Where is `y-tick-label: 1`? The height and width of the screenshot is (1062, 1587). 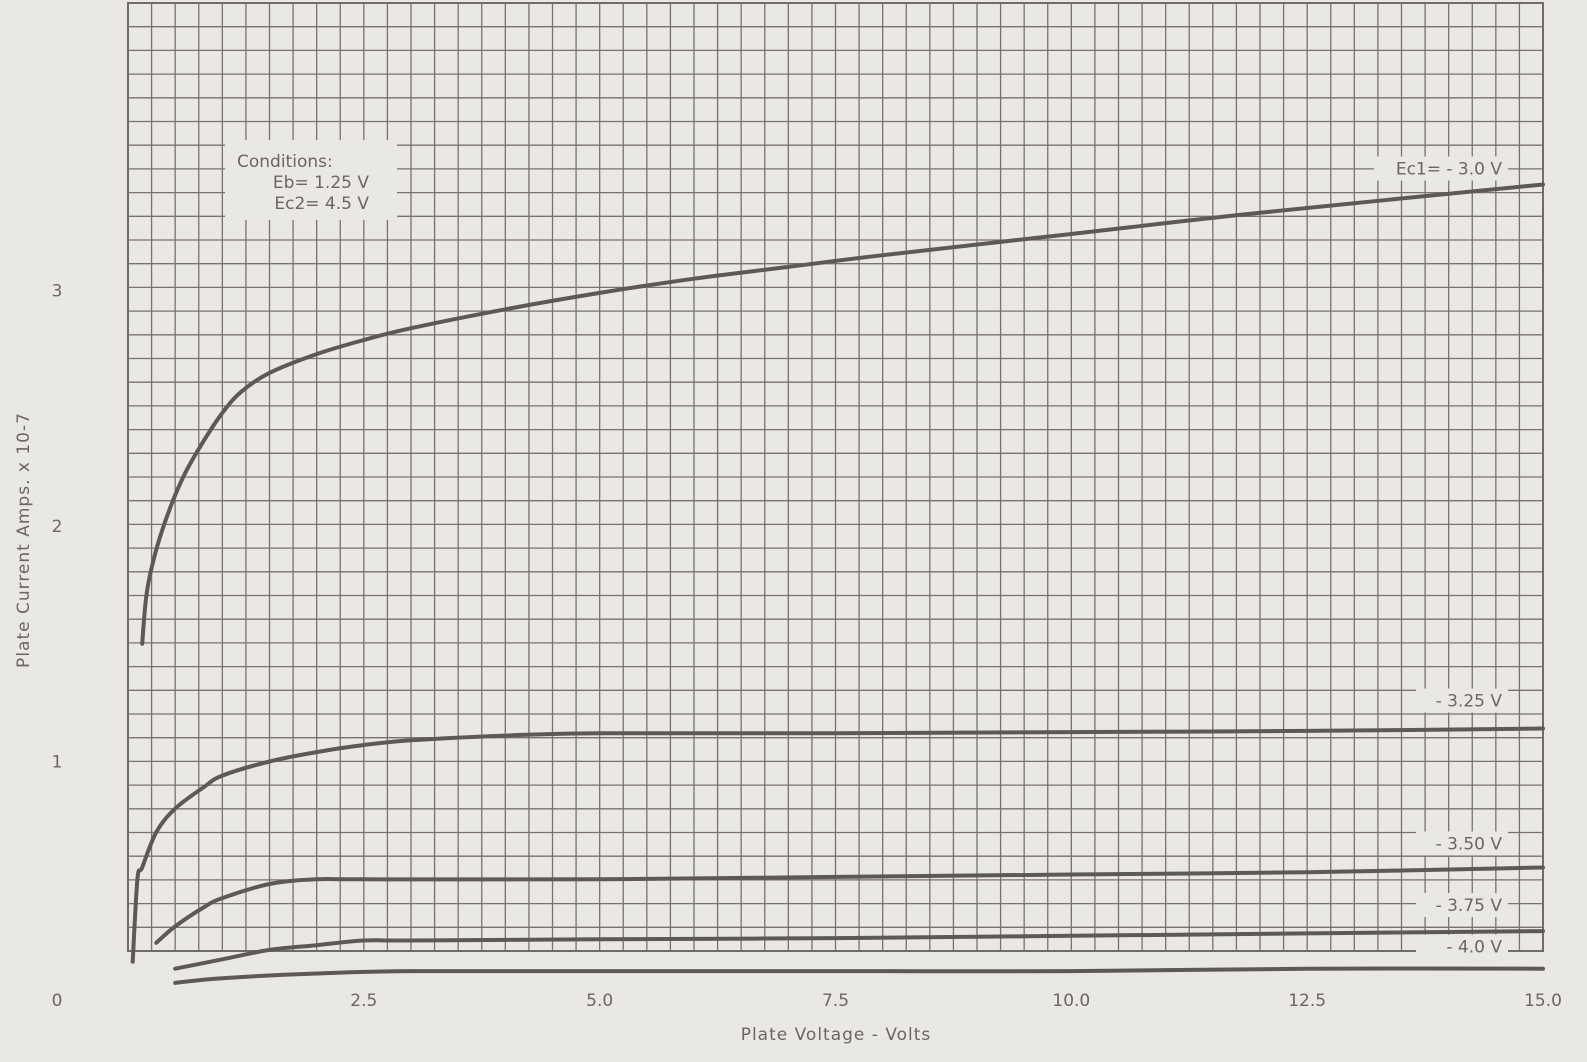
y-tick-label: 1 is located at coordinates (57, 763).